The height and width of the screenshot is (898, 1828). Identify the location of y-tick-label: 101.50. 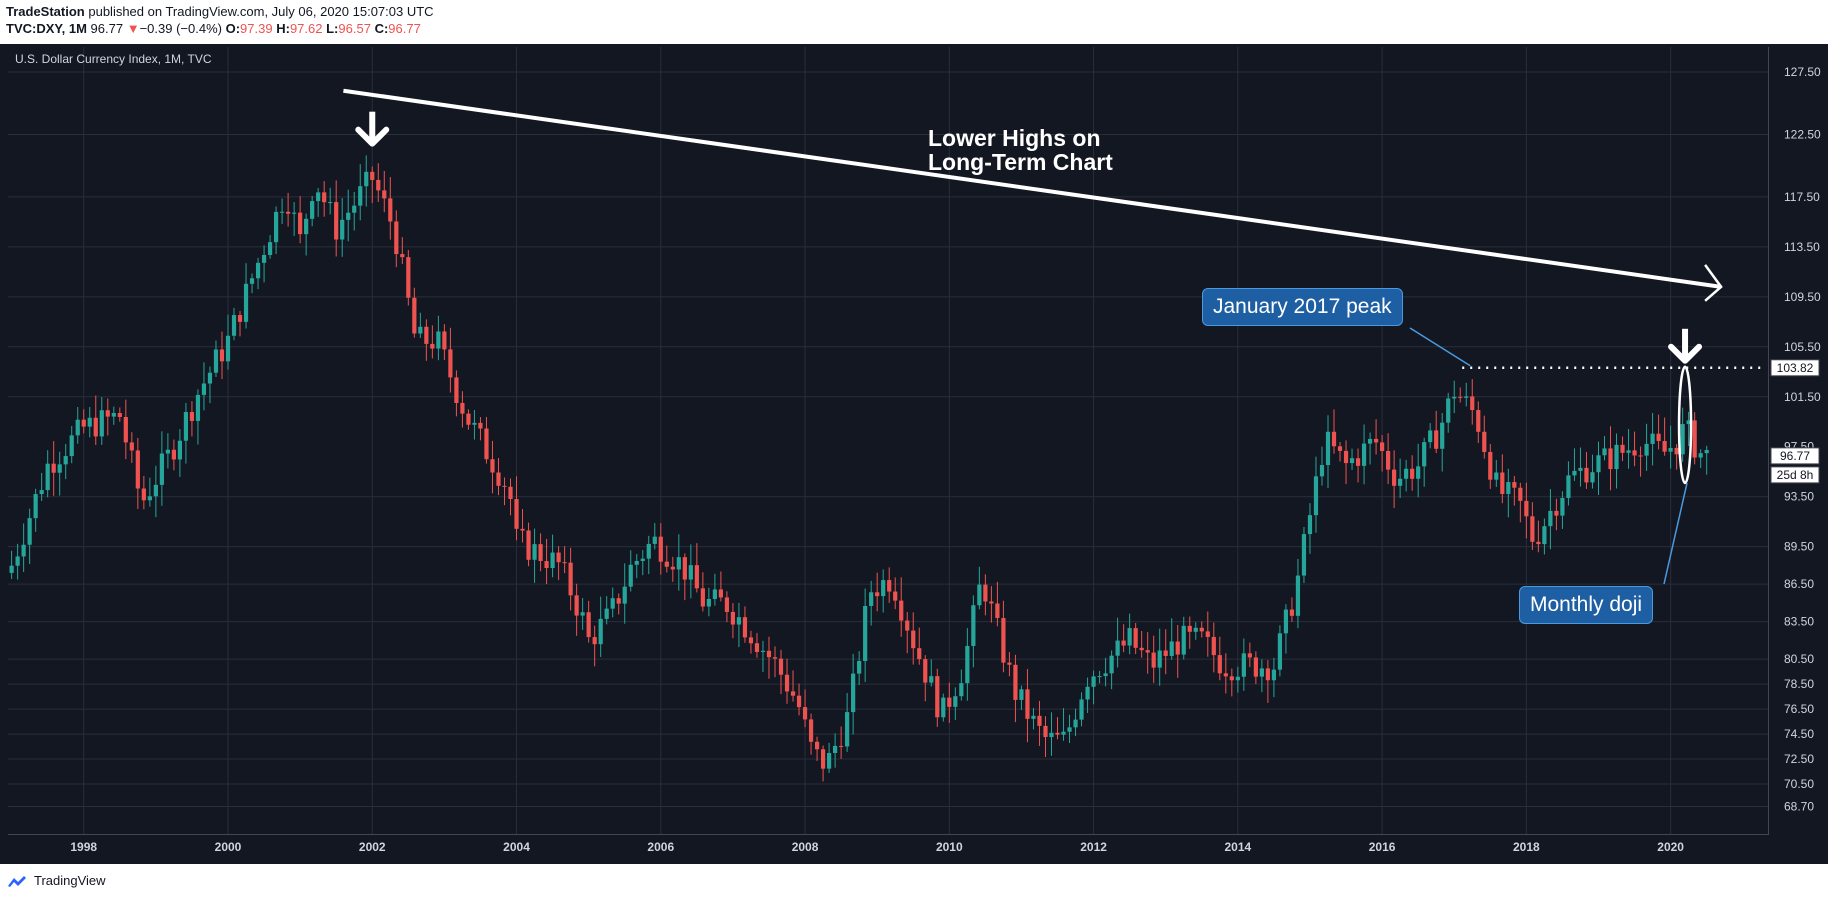
(1802, 397).